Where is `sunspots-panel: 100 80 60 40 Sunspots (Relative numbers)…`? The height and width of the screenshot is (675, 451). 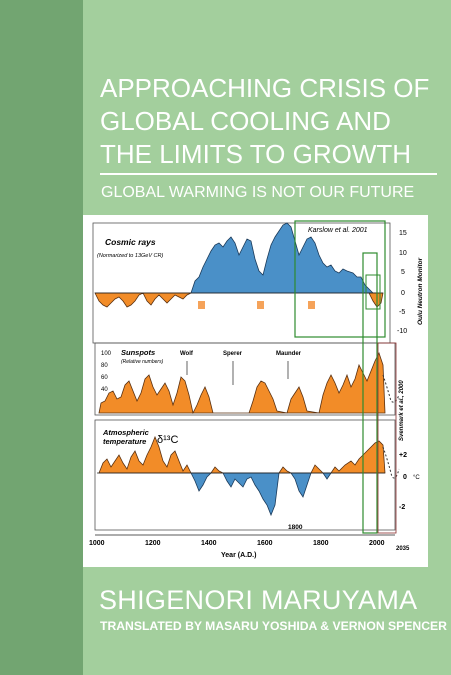
sunspots-panel: 100 80 60 40 Sunspots (Relative numbers)… is located at coordinates (249, 391).